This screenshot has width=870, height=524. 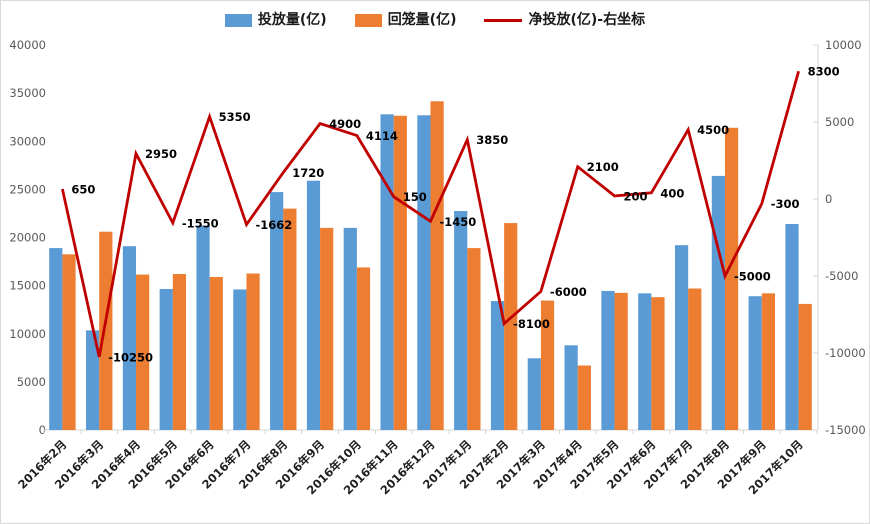 I want to click on net-line-data-label: 150, so click(x=415, y=197).